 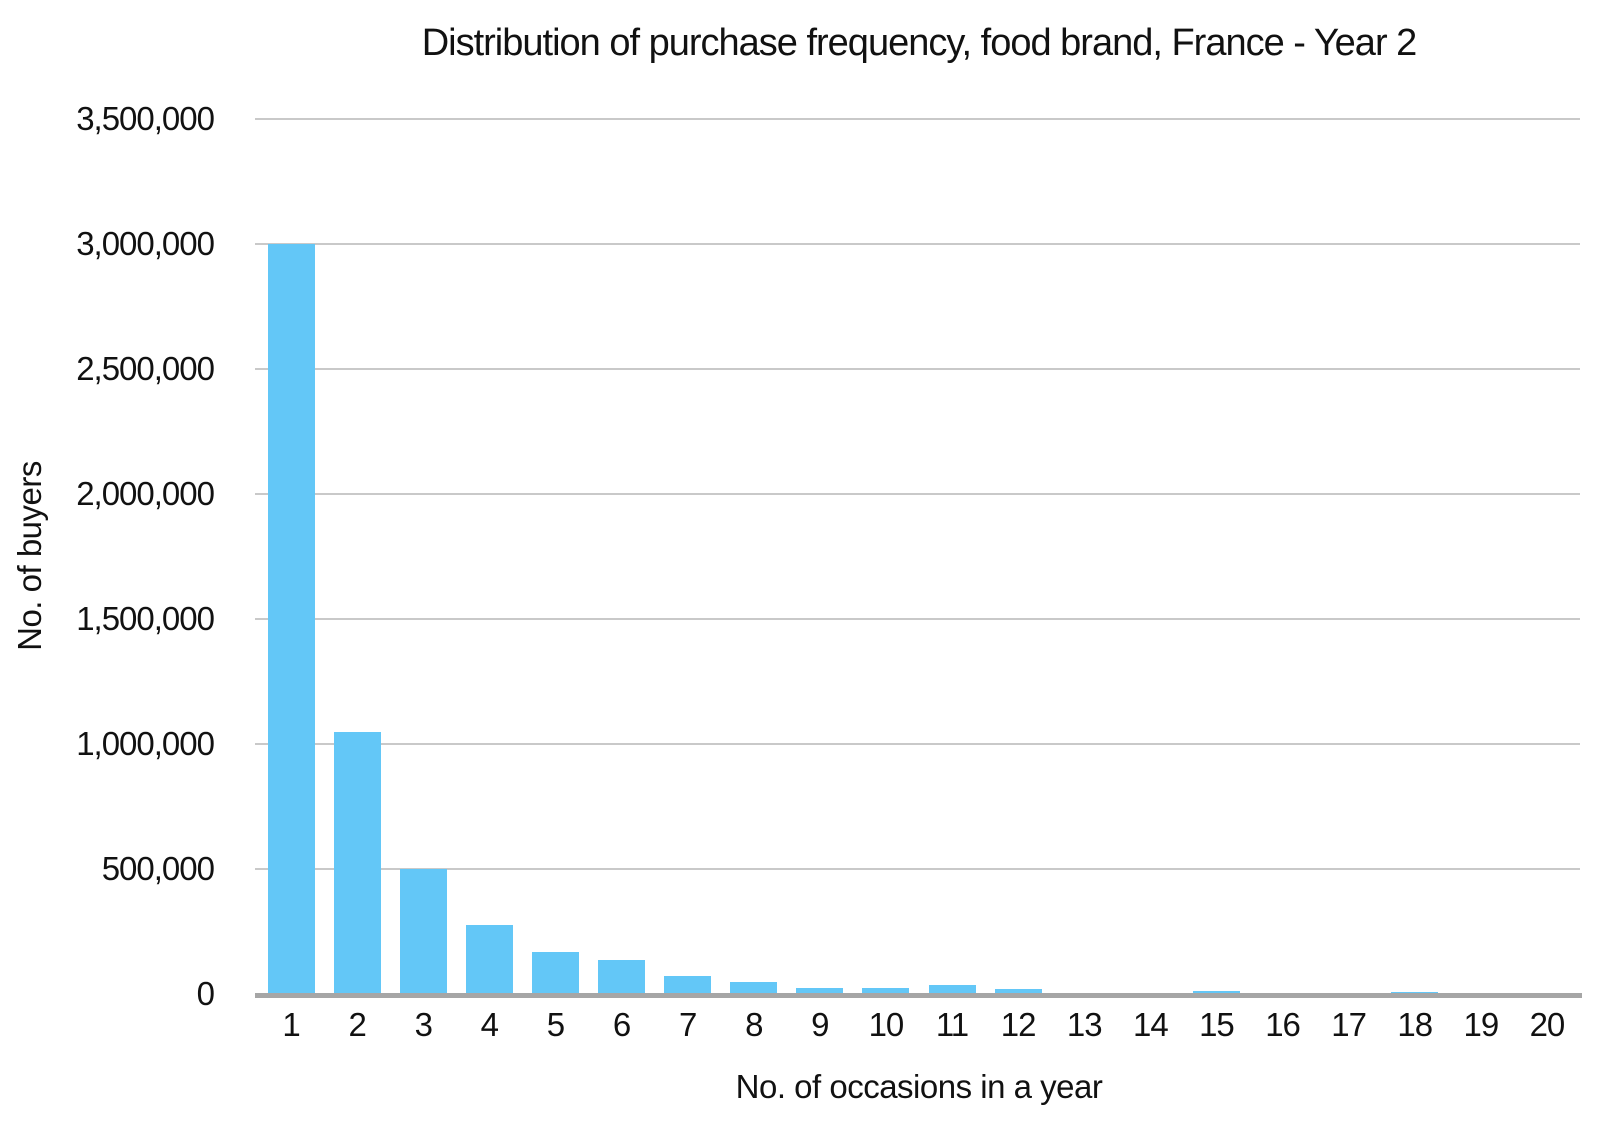 I want to click on x-tick-label-12: 12, so click(x=1018, y=1024).